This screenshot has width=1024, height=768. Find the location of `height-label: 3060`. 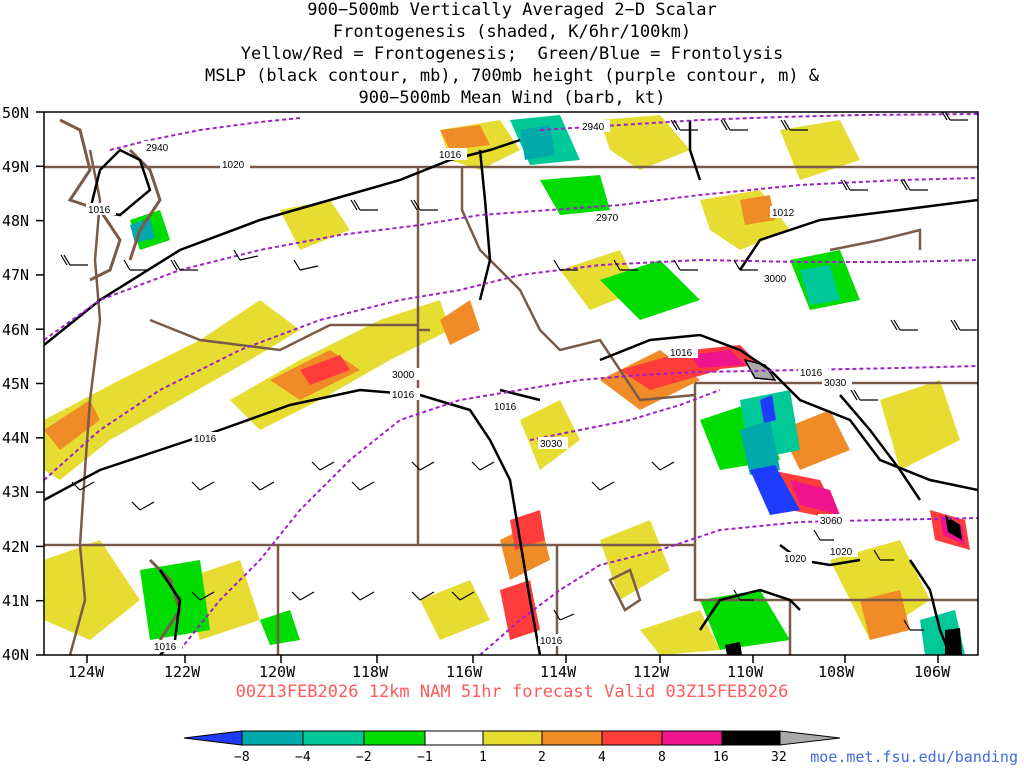

height-label: 3060 is located at coordinates (833, 520).